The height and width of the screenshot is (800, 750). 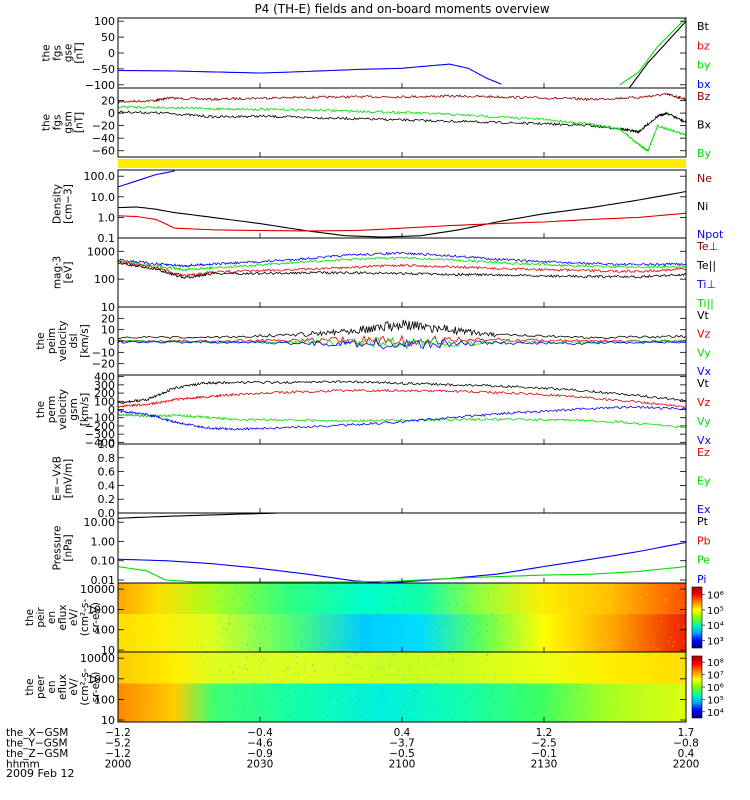 What do you see at coordinates (381, 479) in the screenshot?
I see `panel-e-field: 1.00.80.60.40.20.0 E=−VxB [mV/m] Ez Ey Ex` at bounding box center [381, 479].